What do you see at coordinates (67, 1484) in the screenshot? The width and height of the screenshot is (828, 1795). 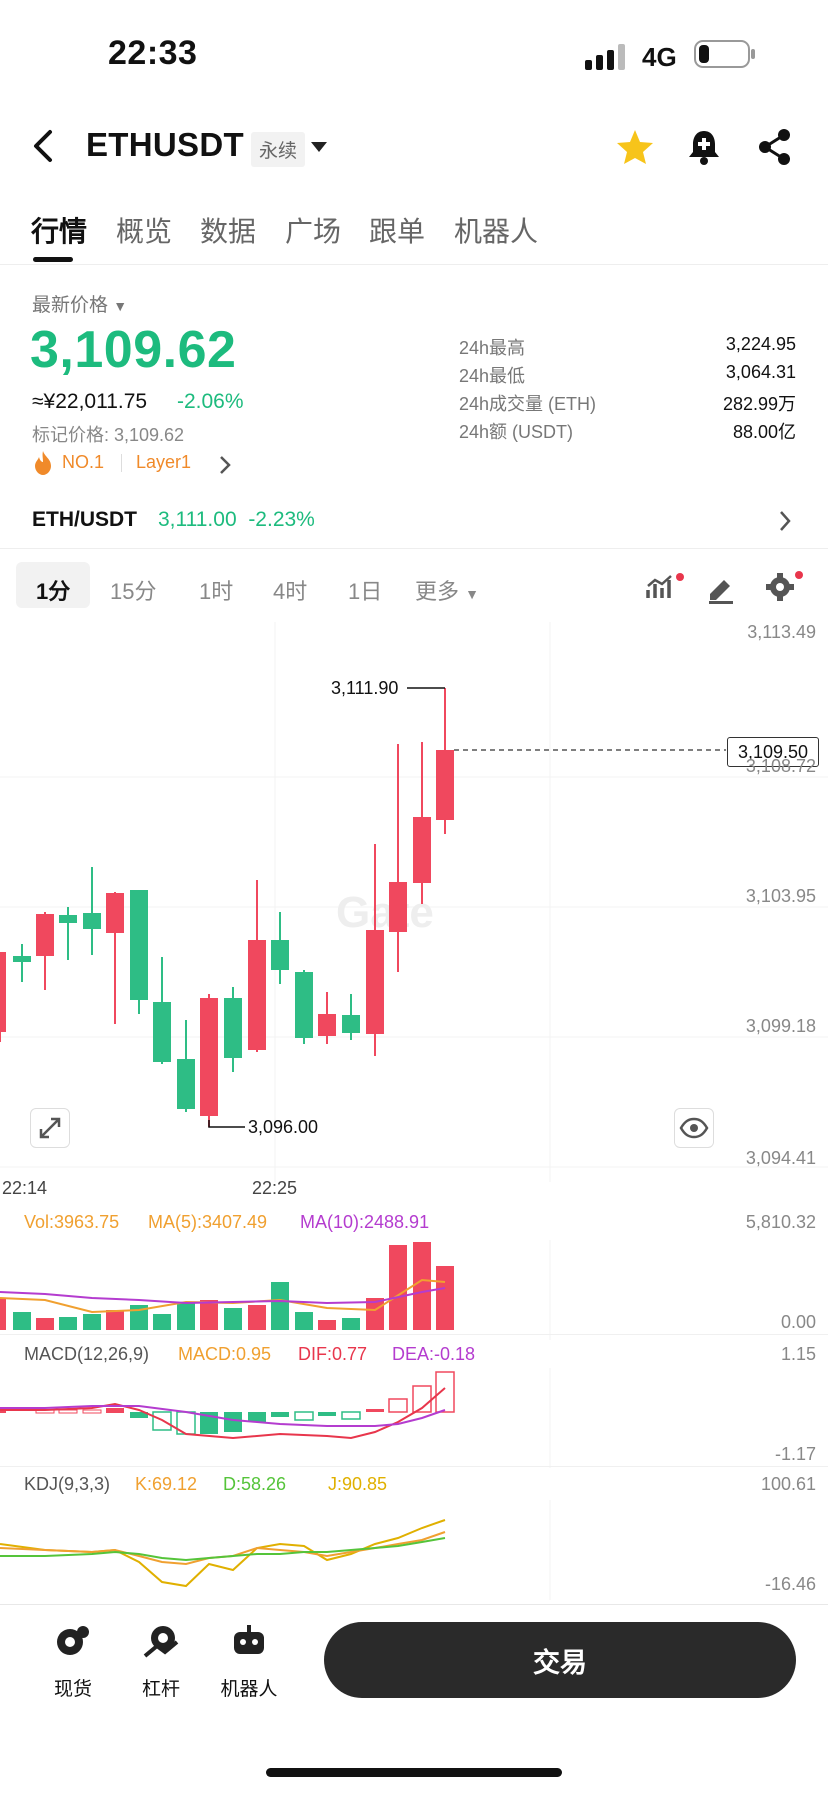 I see `kdj-title: KDJ(9,3,3)` at bounding box center [67, 1484].